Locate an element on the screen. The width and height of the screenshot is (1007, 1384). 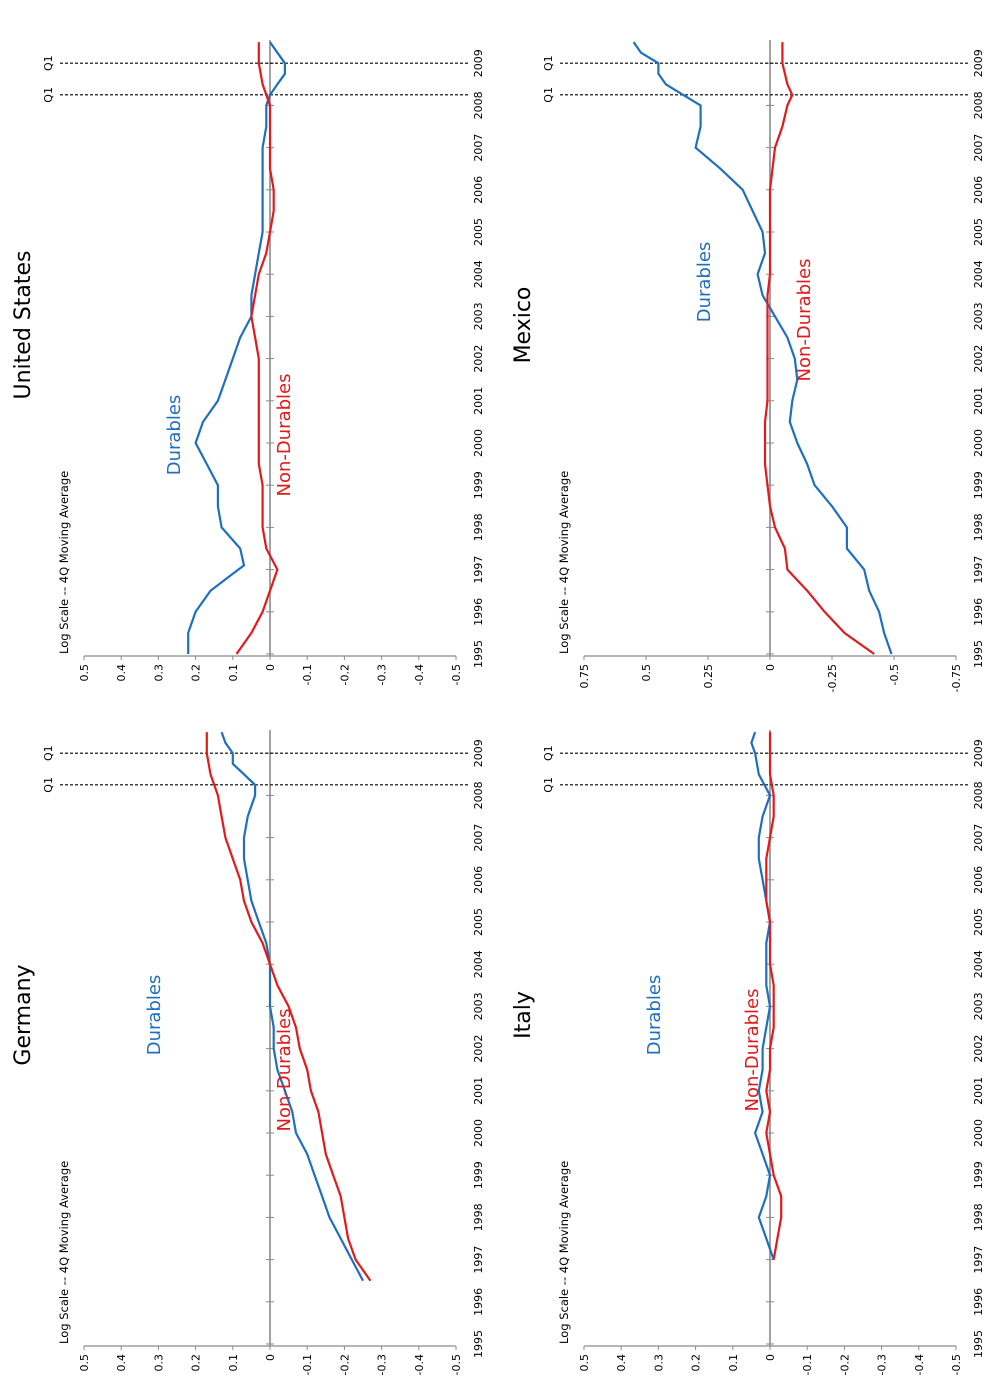
time-tick-label: 2002 is located at coordinates (978, 1049).